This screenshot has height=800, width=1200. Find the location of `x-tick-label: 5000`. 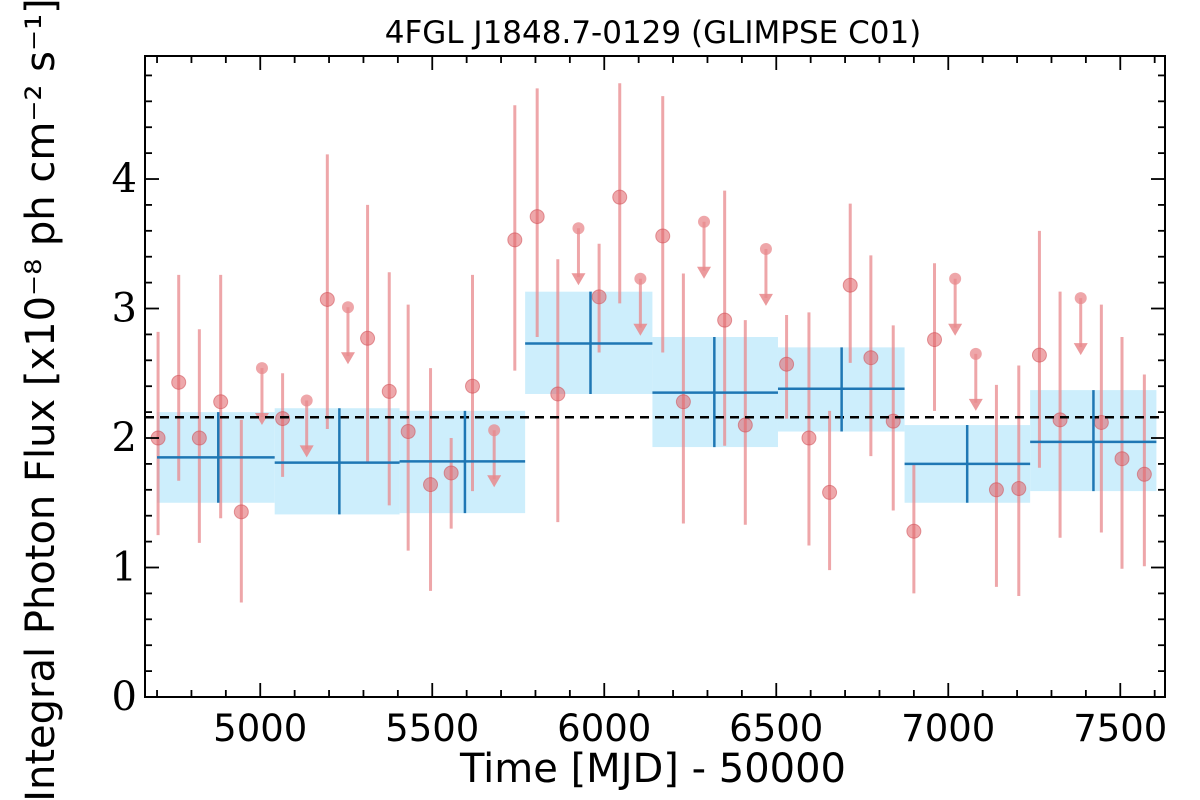

x-tick-label: 5000 is located at coordinates (260, 728).